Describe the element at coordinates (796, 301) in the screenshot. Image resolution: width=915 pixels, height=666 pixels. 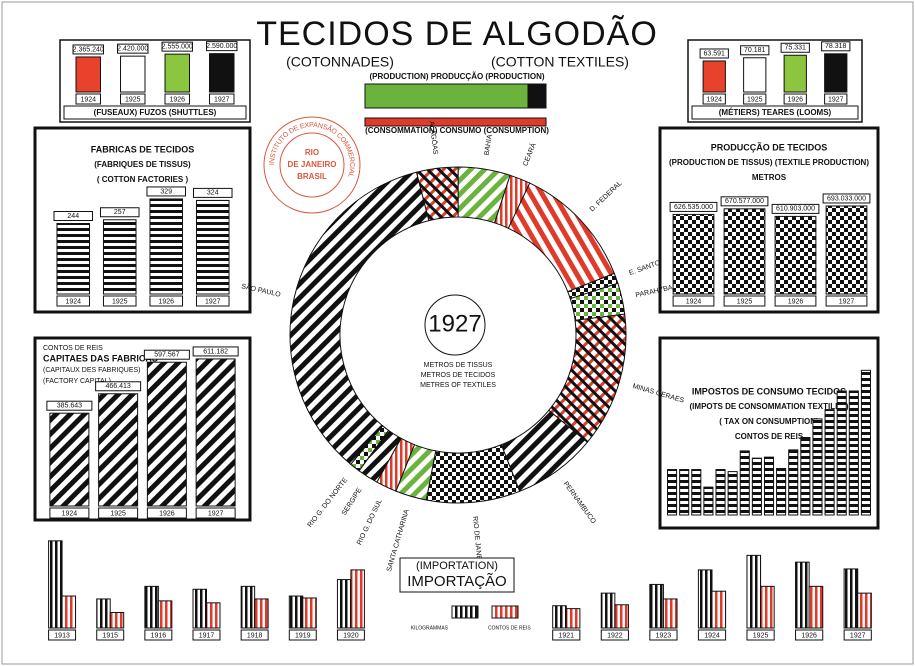
I see `x-tick-label: 1926` at that location.